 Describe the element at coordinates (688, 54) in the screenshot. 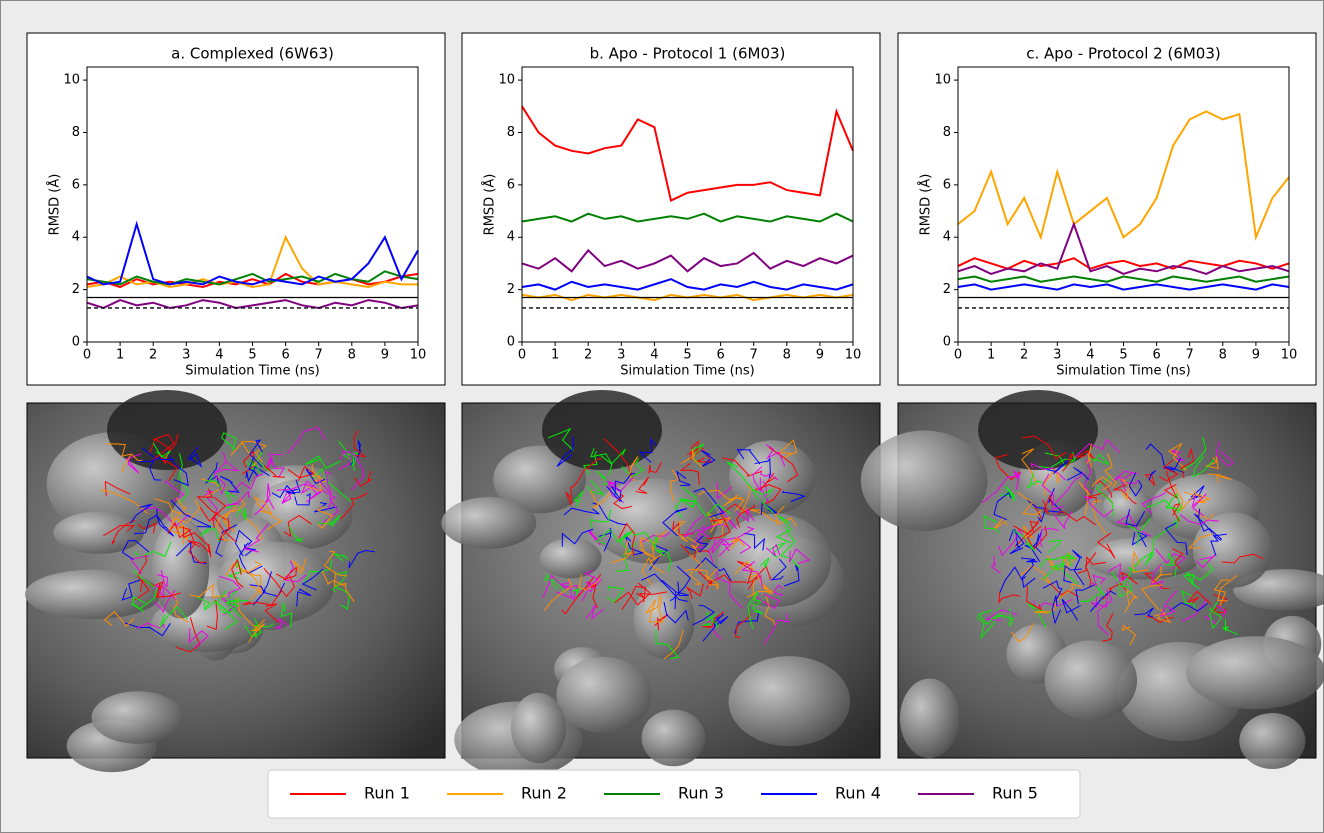

I see `chart-title: b. Apo - Protocol 1 (6M03)` at that location.